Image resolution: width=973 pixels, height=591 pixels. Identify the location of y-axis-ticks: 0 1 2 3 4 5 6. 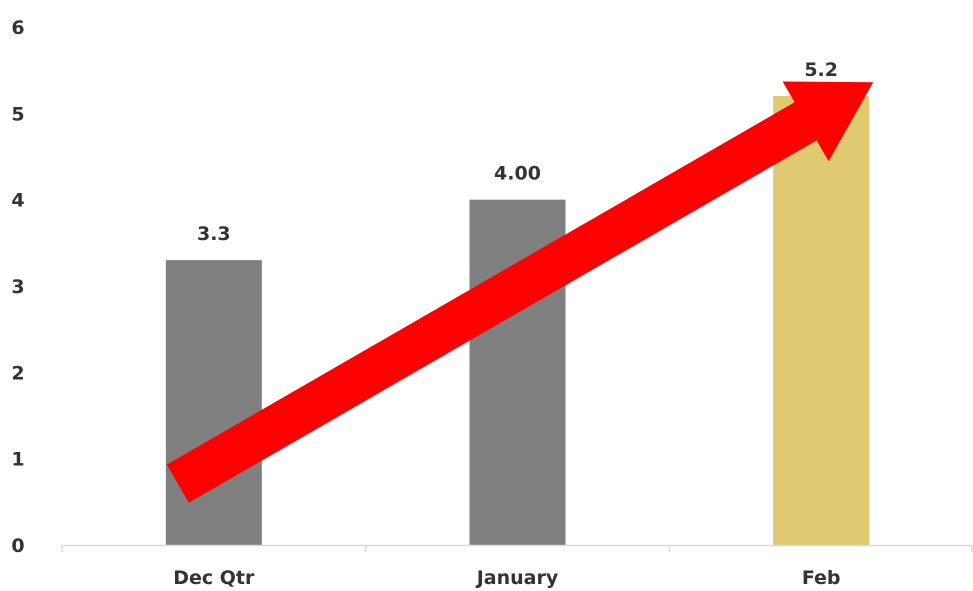
(17, 287).